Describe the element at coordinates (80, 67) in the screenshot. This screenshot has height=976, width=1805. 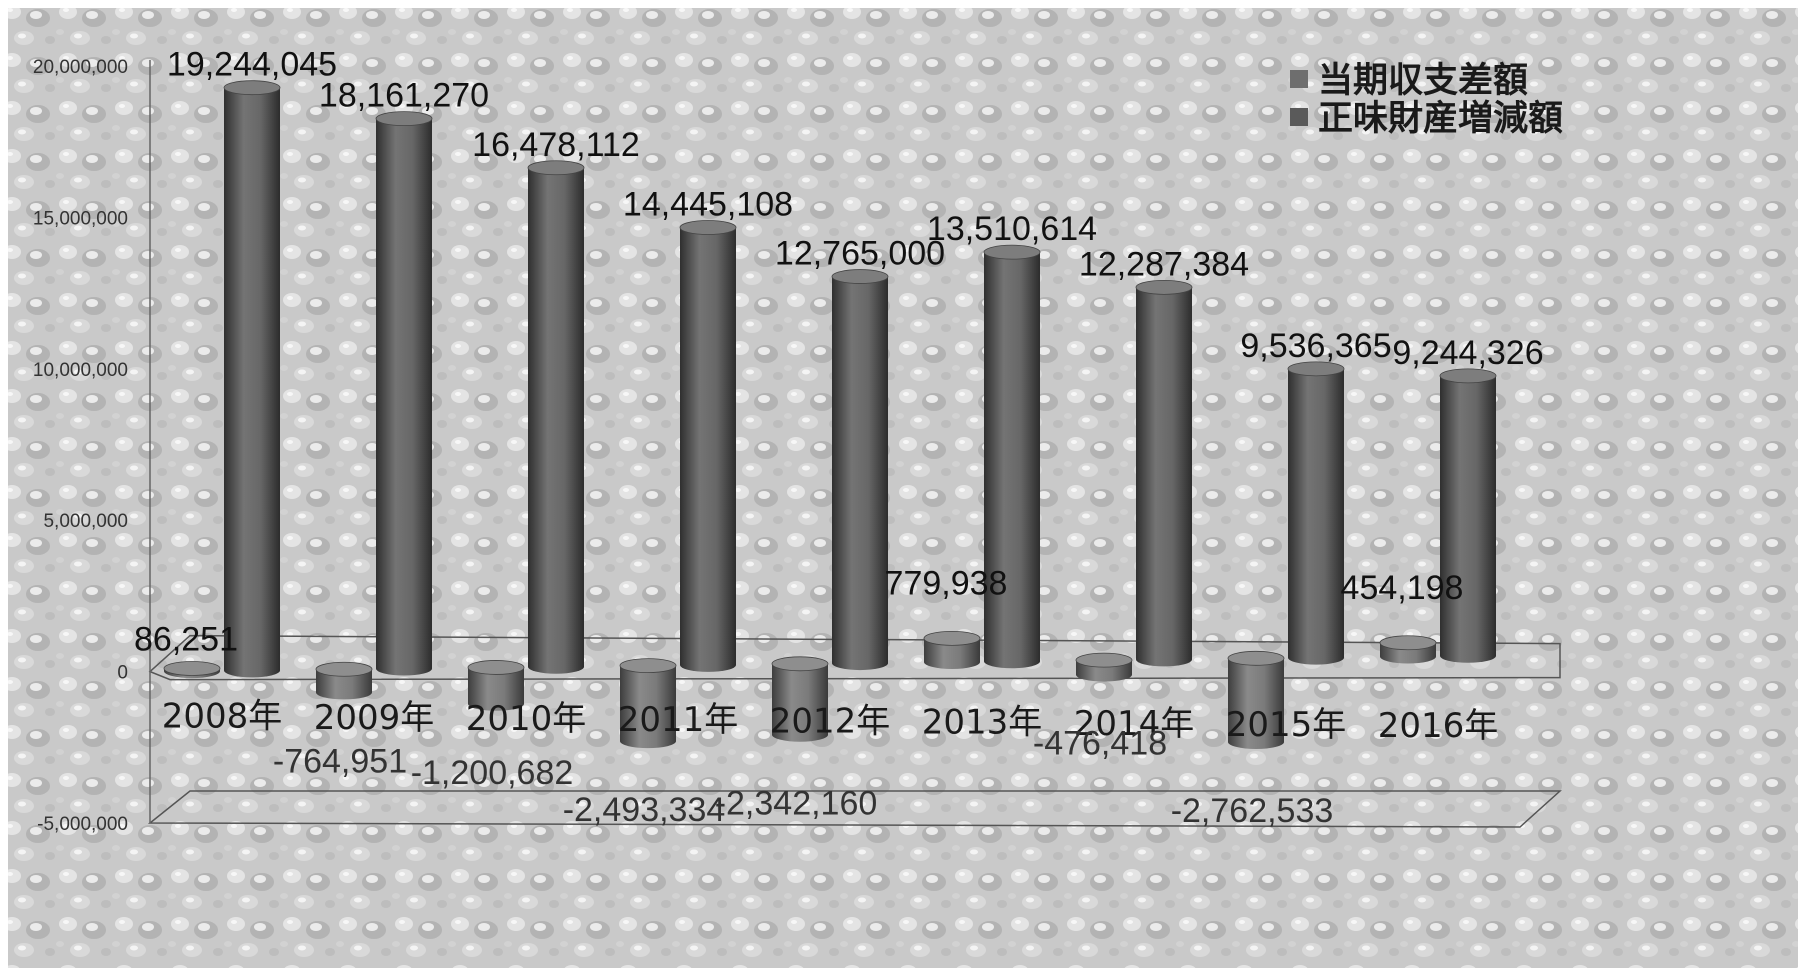
I see `y-tick-label: 20,000,000` at that location.